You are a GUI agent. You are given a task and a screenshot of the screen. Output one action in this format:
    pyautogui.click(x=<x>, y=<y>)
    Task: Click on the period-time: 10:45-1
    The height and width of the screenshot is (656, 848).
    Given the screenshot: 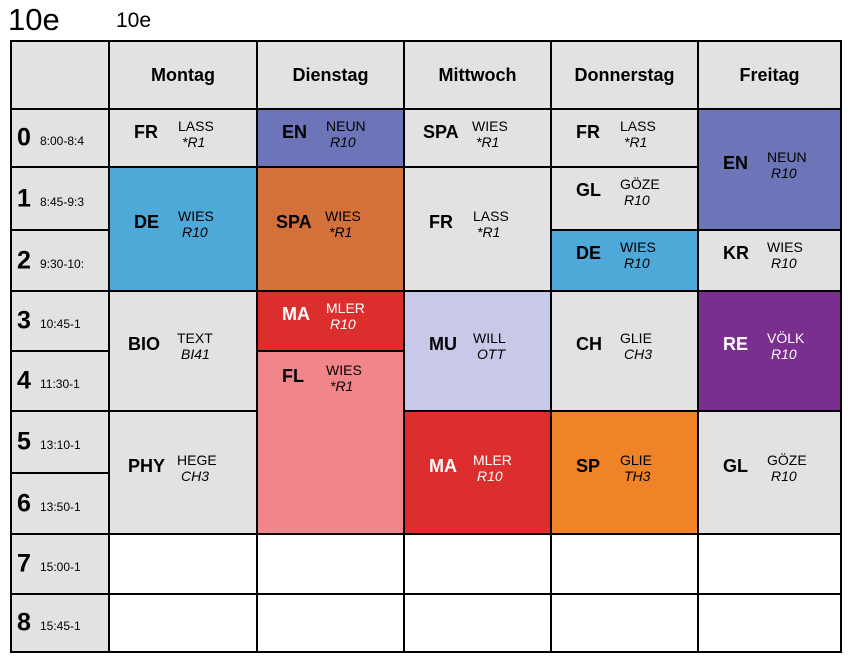 What is the action you would take?
    pyautogui.click(x=60, y=323)
    